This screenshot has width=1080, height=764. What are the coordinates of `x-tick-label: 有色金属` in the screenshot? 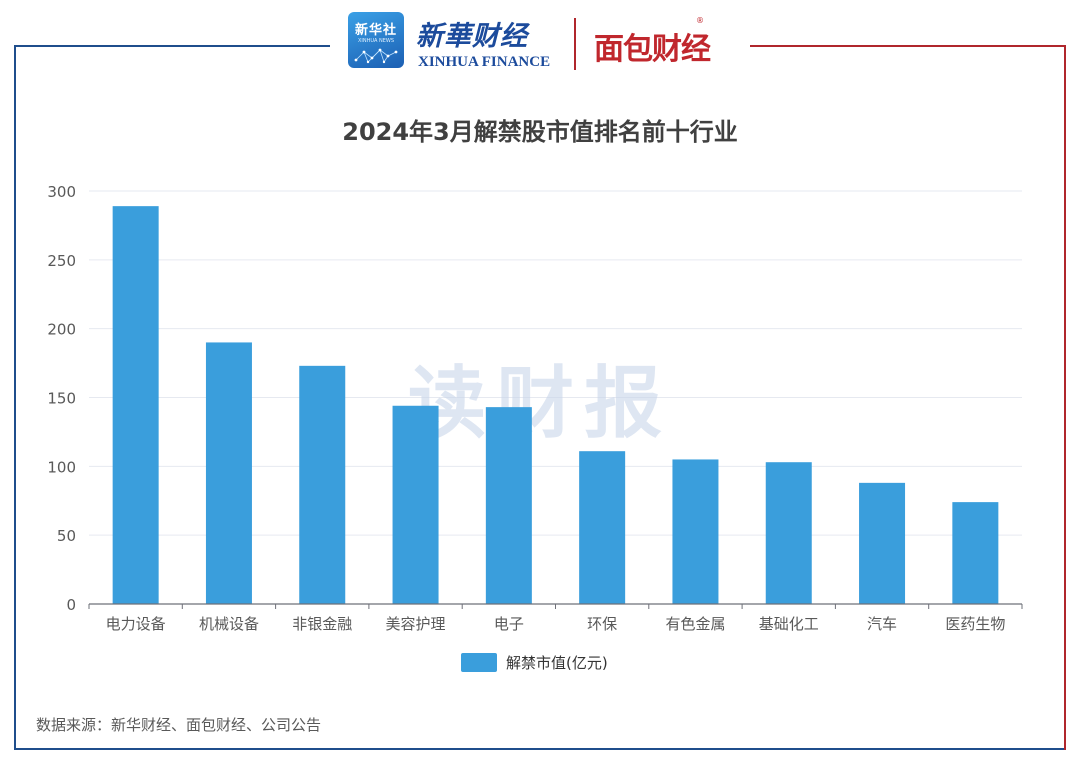 It's located at (695, 624).